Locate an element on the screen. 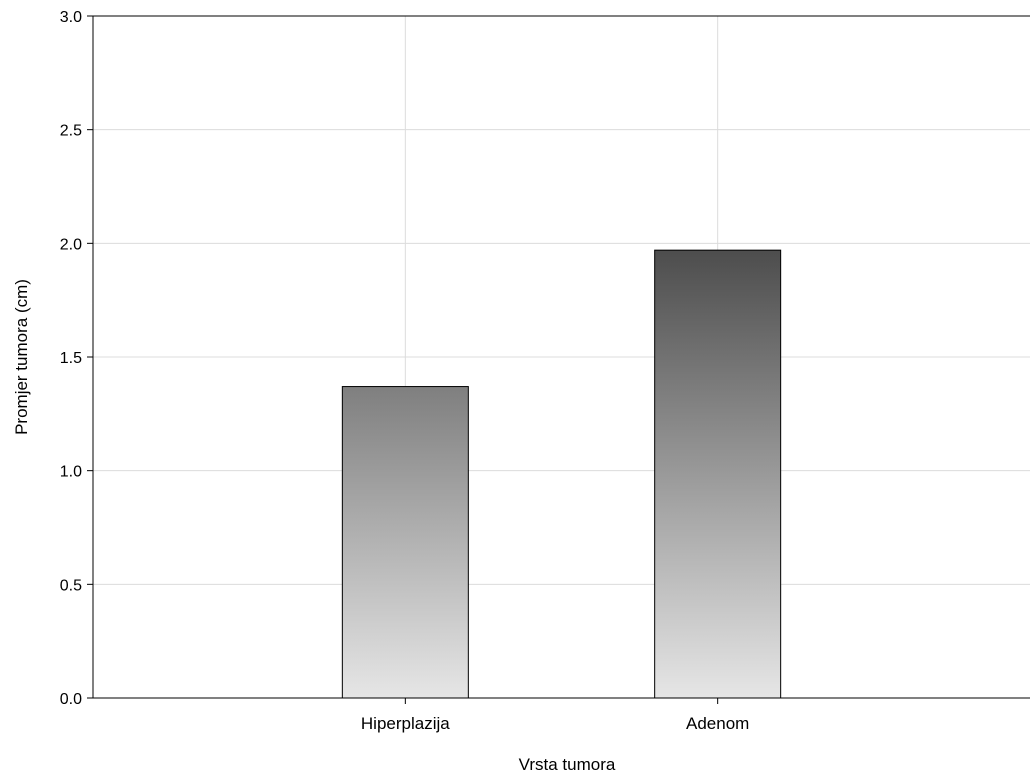 The width and height of the screenshot is (1030, 774). x-axis-label: Vrsta tumora is located at coordinates (567, 764).